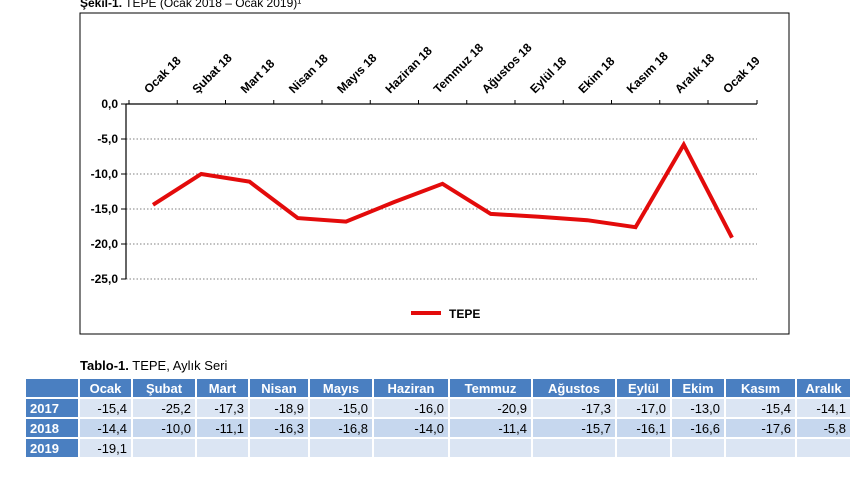 This screenshot has height=480, width=860. What do you see at coordinates (574, 388) in the screenshot?
I see `col-header: Ağustos` at bounding box center [574, 388].